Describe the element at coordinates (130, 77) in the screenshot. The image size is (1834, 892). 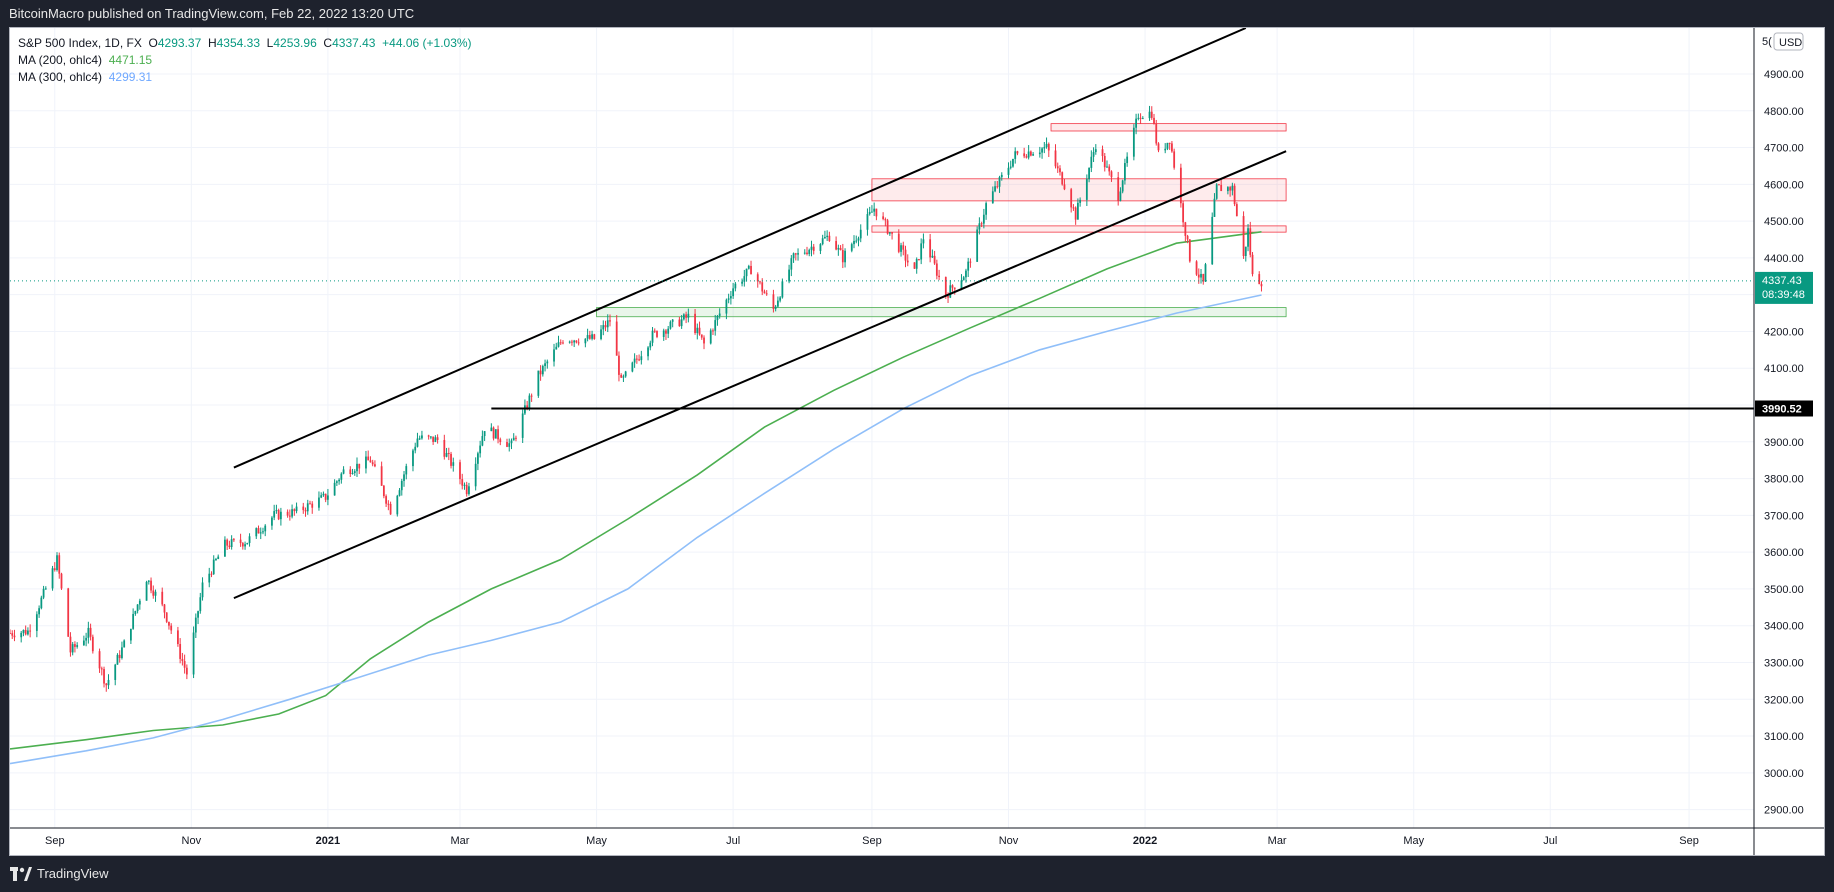
I see `legend-ma300-value: 4299.31` at that location.